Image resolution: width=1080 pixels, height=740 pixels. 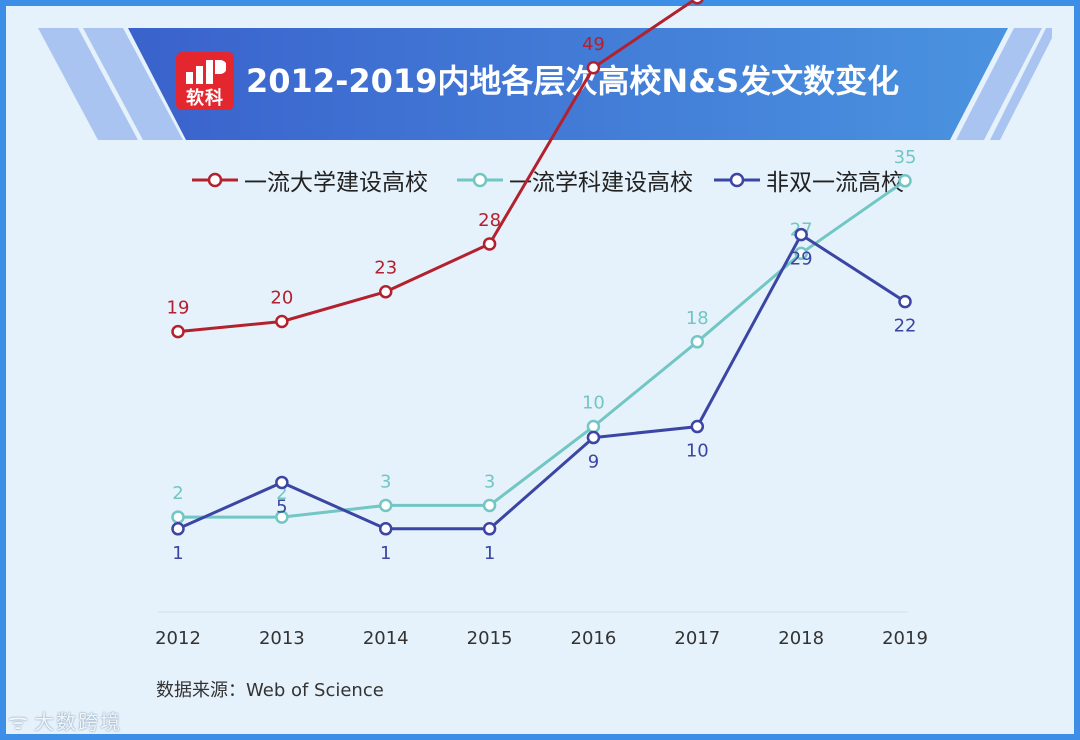 What do you see at coordinates (697, 638) in the screenshot?
I see `x-tick-label: 2017` at bounding box center [697, 638].